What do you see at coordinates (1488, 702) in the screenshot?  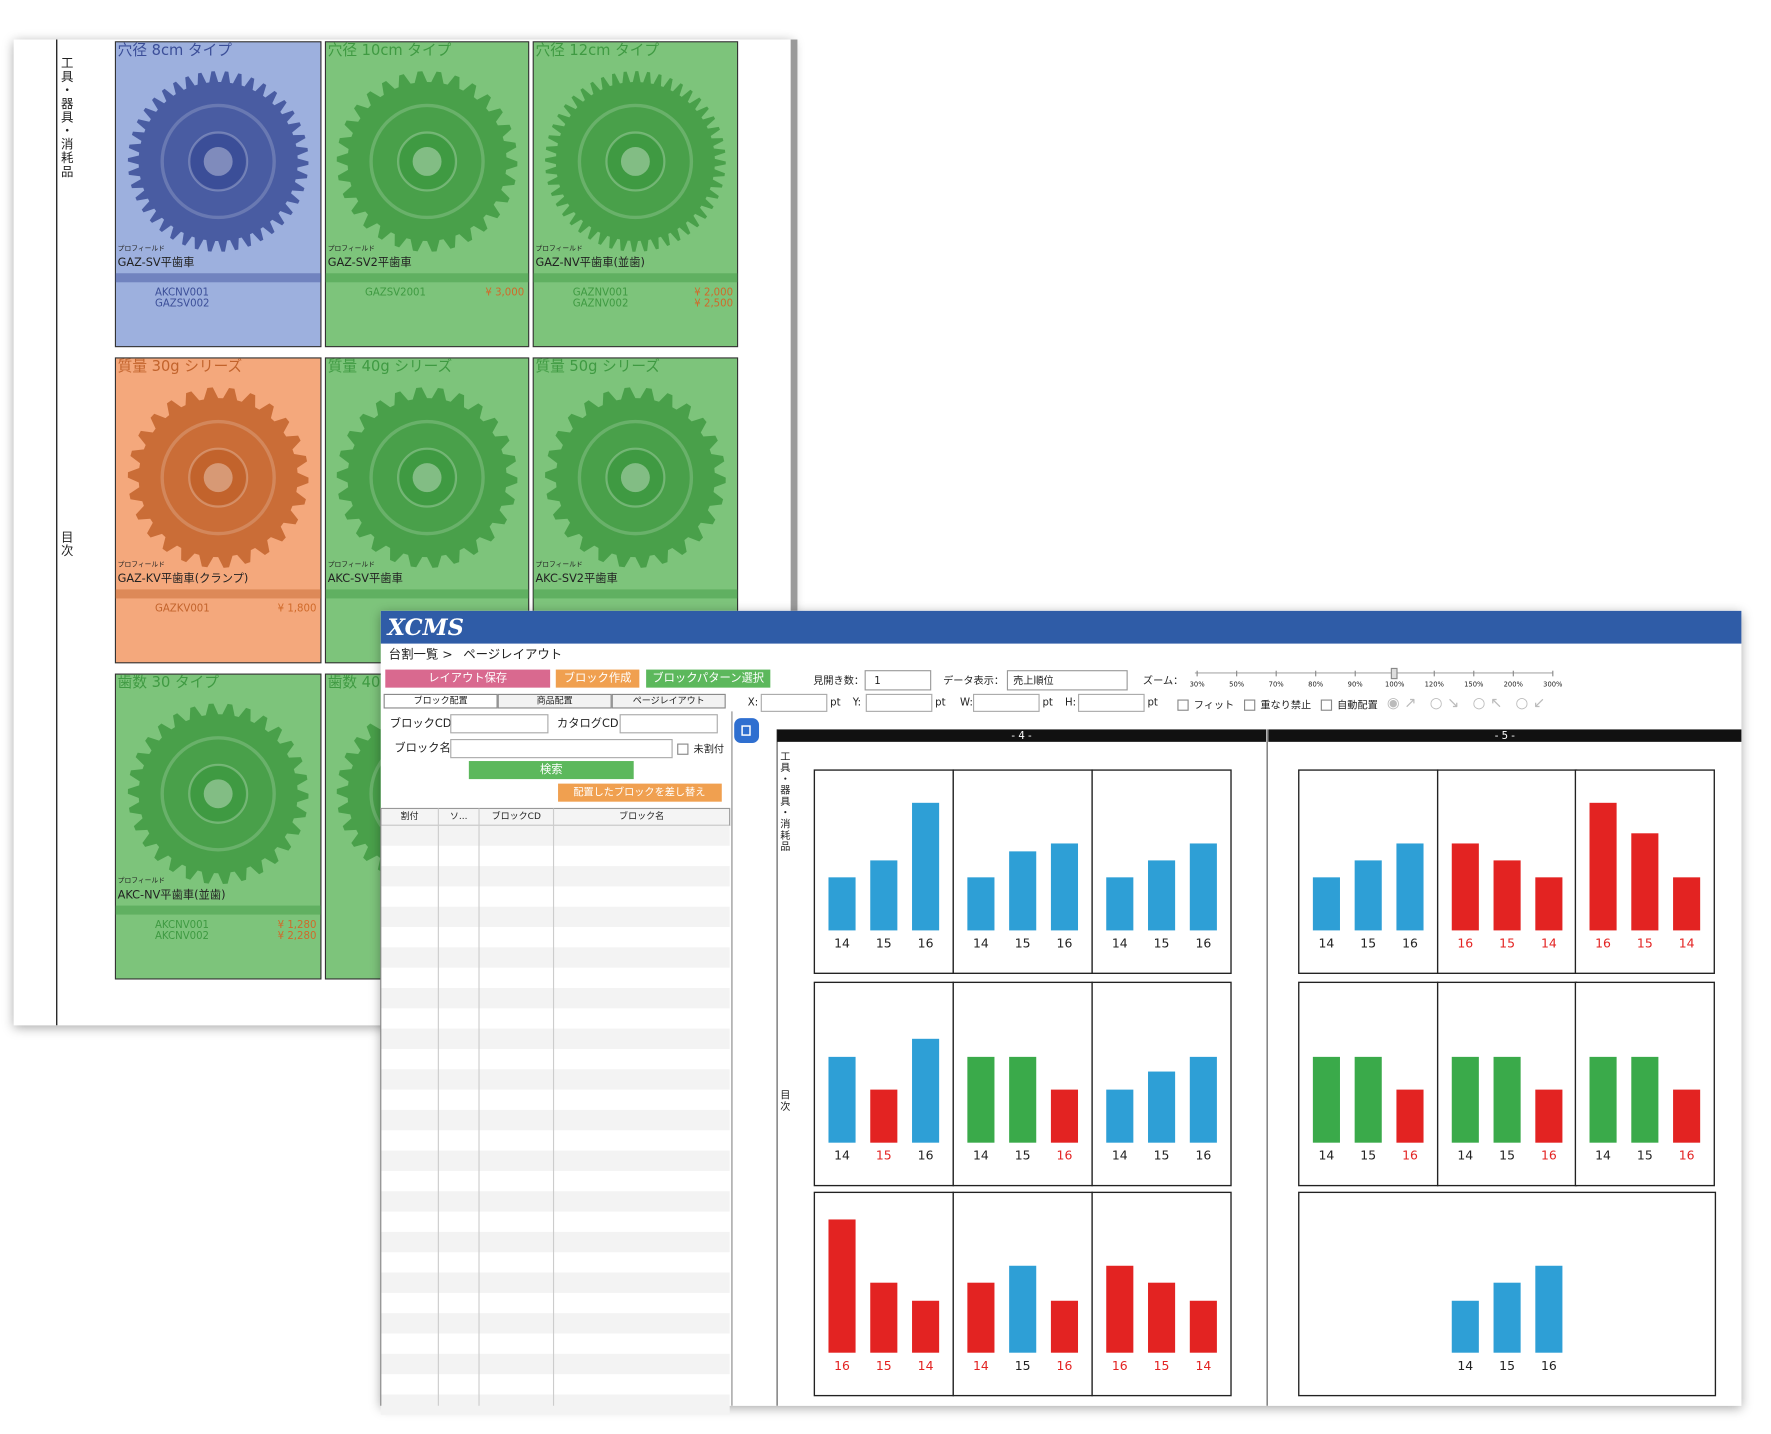 I see `align-option: ○ ↖` at bounding box center [1488, 702].